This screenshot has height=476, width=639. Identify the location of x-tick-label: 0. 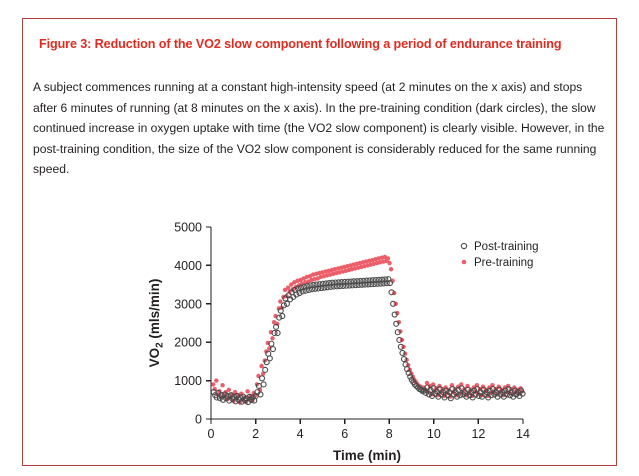
(211, 434).